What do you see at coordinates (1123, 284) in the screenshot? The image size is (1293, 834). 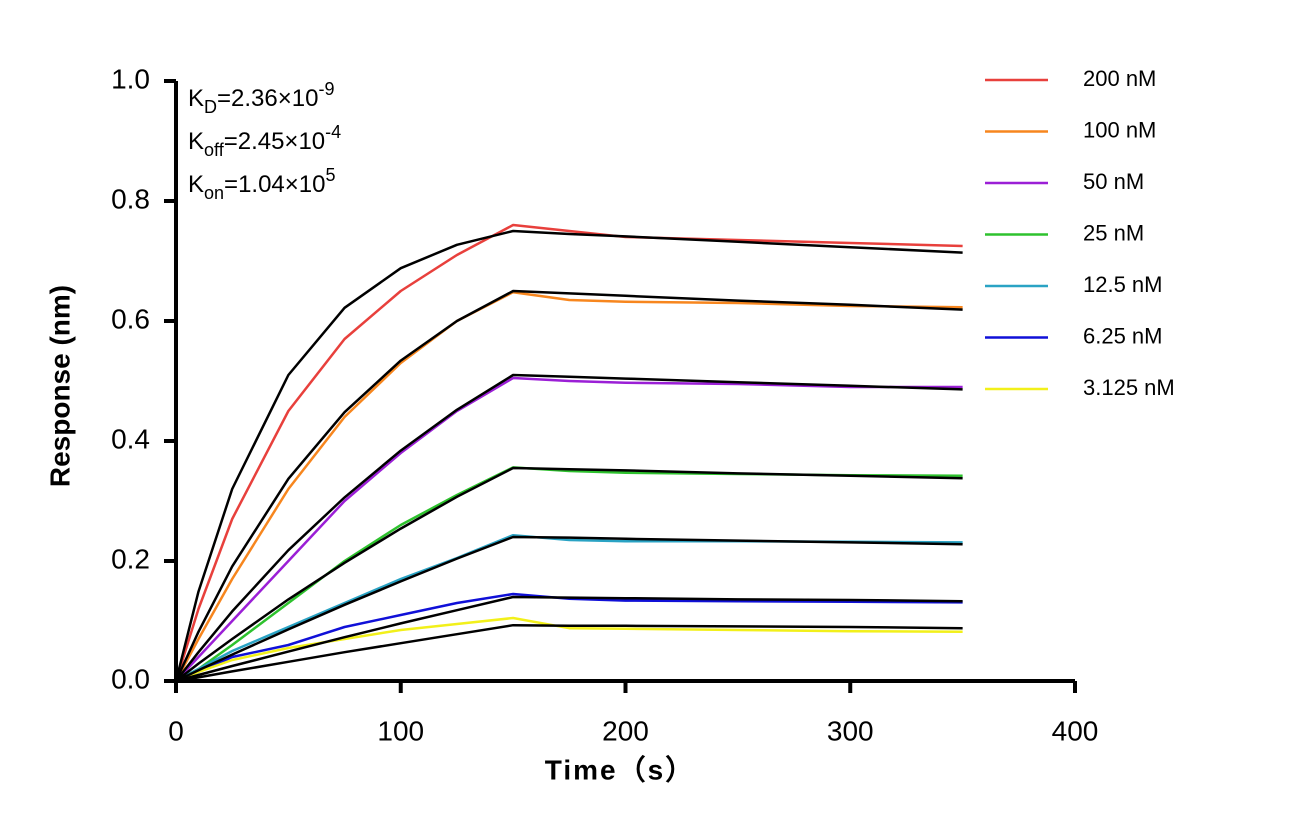 I see `legend-label: 12.5 nM` at bounding box center [1123, 284].